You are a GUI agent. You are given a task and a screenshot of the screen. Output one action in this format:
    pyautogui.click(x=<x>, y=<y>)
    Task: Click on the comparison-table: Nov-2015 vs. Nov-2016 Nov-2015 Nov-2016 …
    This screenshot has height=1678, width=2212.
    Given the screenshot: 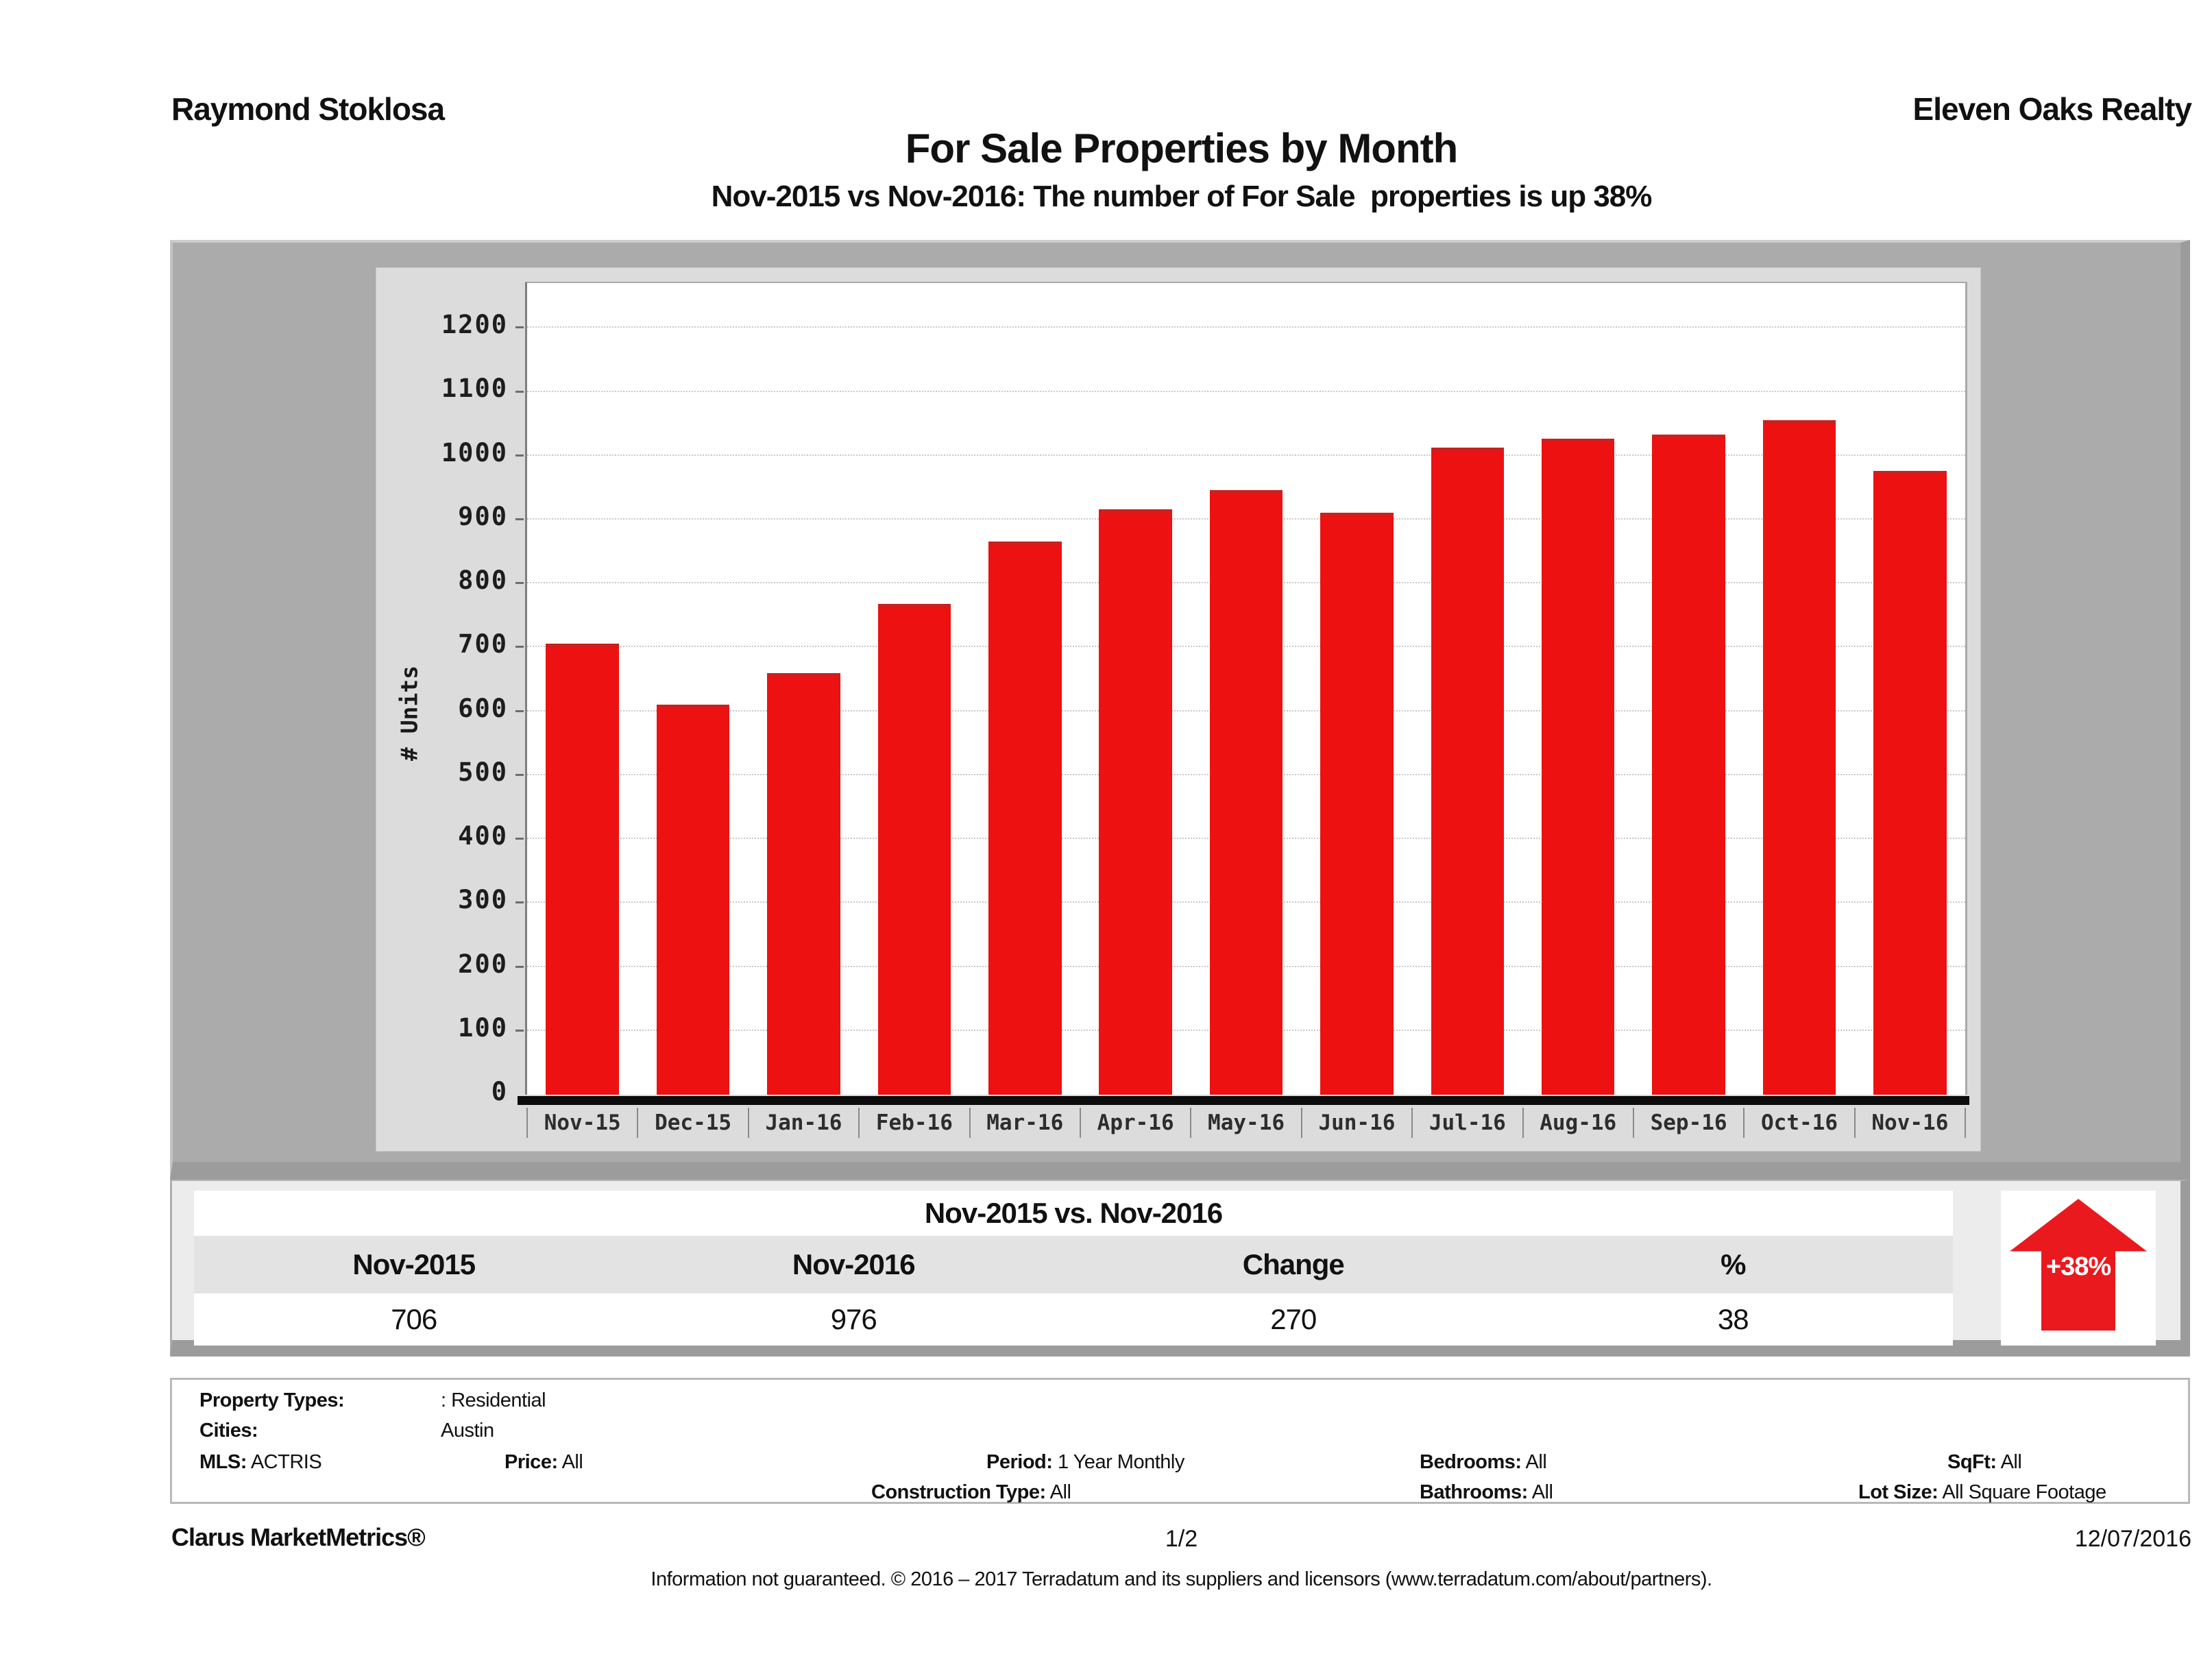 What is the action you would take?
    pyautogui.click(x=1073, y=1268)
    